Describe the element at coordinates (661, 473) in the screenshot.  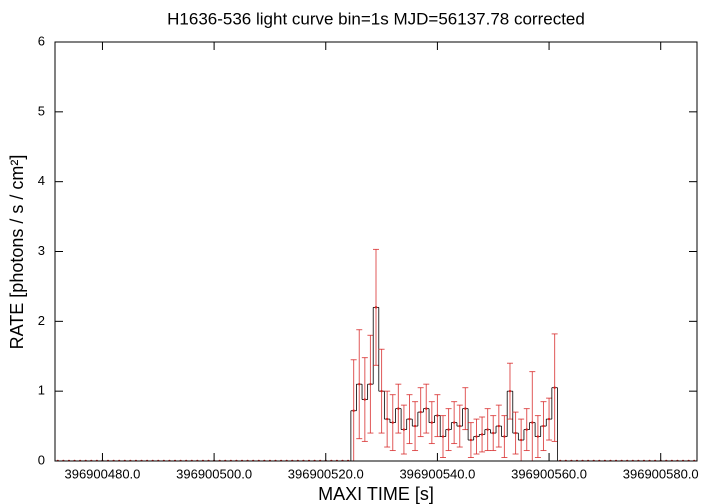
I see `x-tick-label: 396900580.0` at that location.